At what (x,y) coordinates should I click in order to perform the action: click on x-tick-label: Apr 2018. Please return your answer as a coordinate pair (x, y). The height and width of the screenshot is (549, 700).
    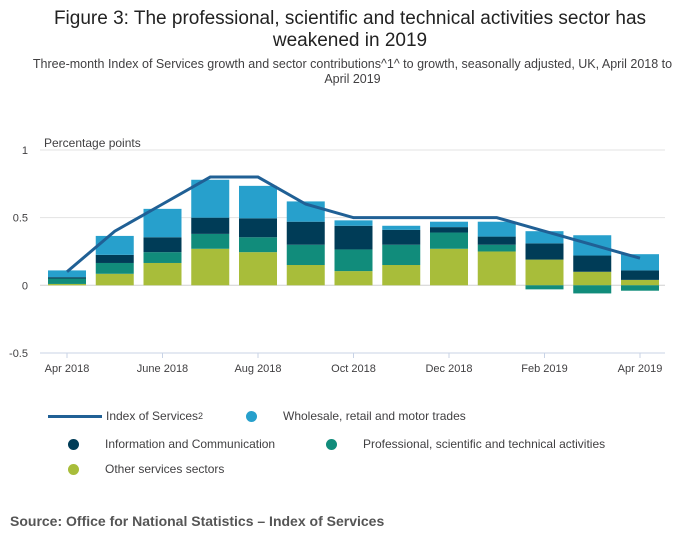
    Looking at the image, I should click on (67, 369).